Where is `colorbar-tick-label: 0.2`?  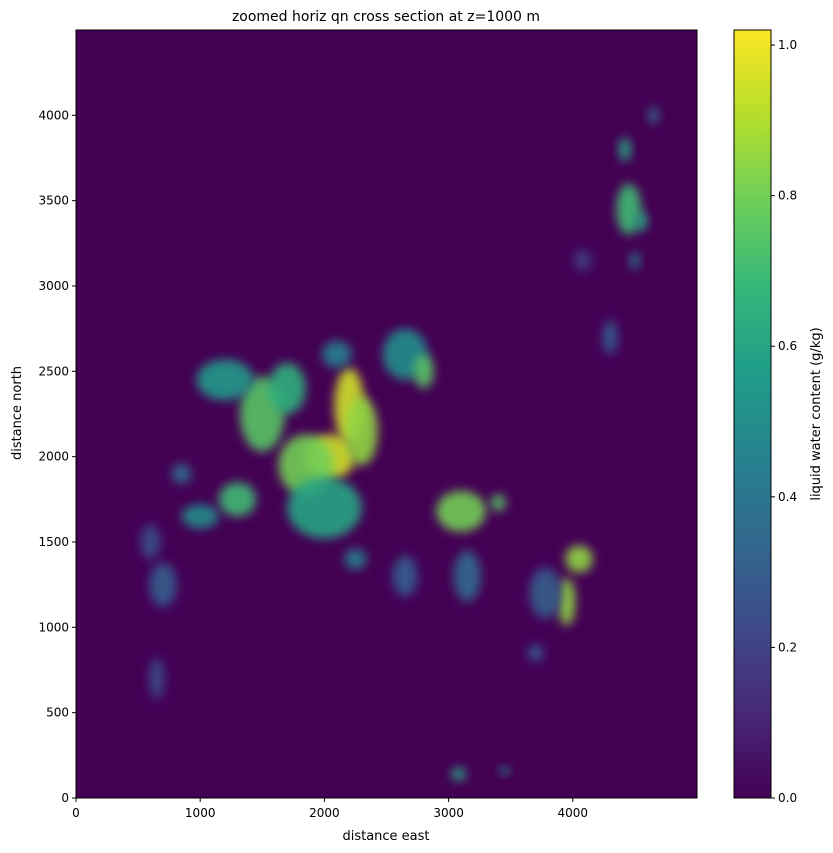
colorbar-tick-label: 0.2 is located at coordinates (787, 647).